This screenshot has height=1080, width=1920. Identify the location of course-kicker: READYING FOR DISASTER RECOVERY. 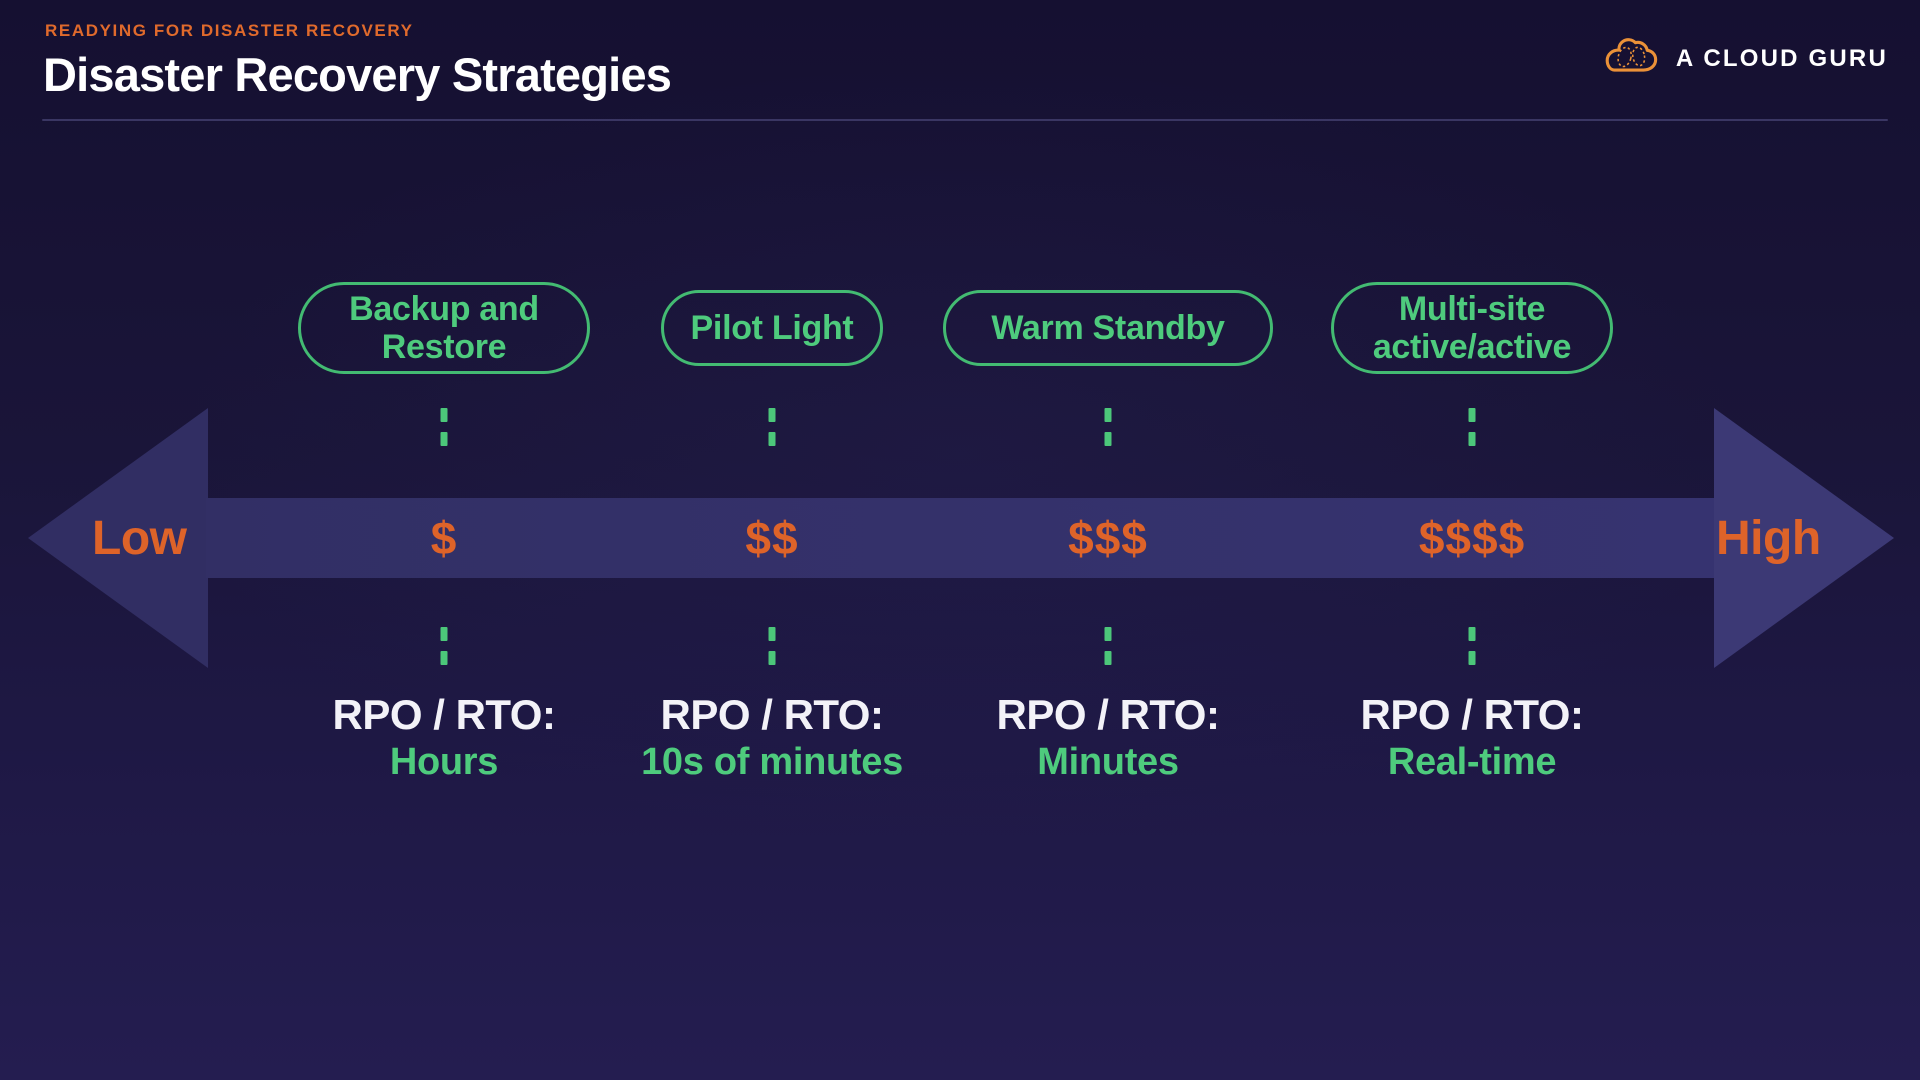
(229, 30).